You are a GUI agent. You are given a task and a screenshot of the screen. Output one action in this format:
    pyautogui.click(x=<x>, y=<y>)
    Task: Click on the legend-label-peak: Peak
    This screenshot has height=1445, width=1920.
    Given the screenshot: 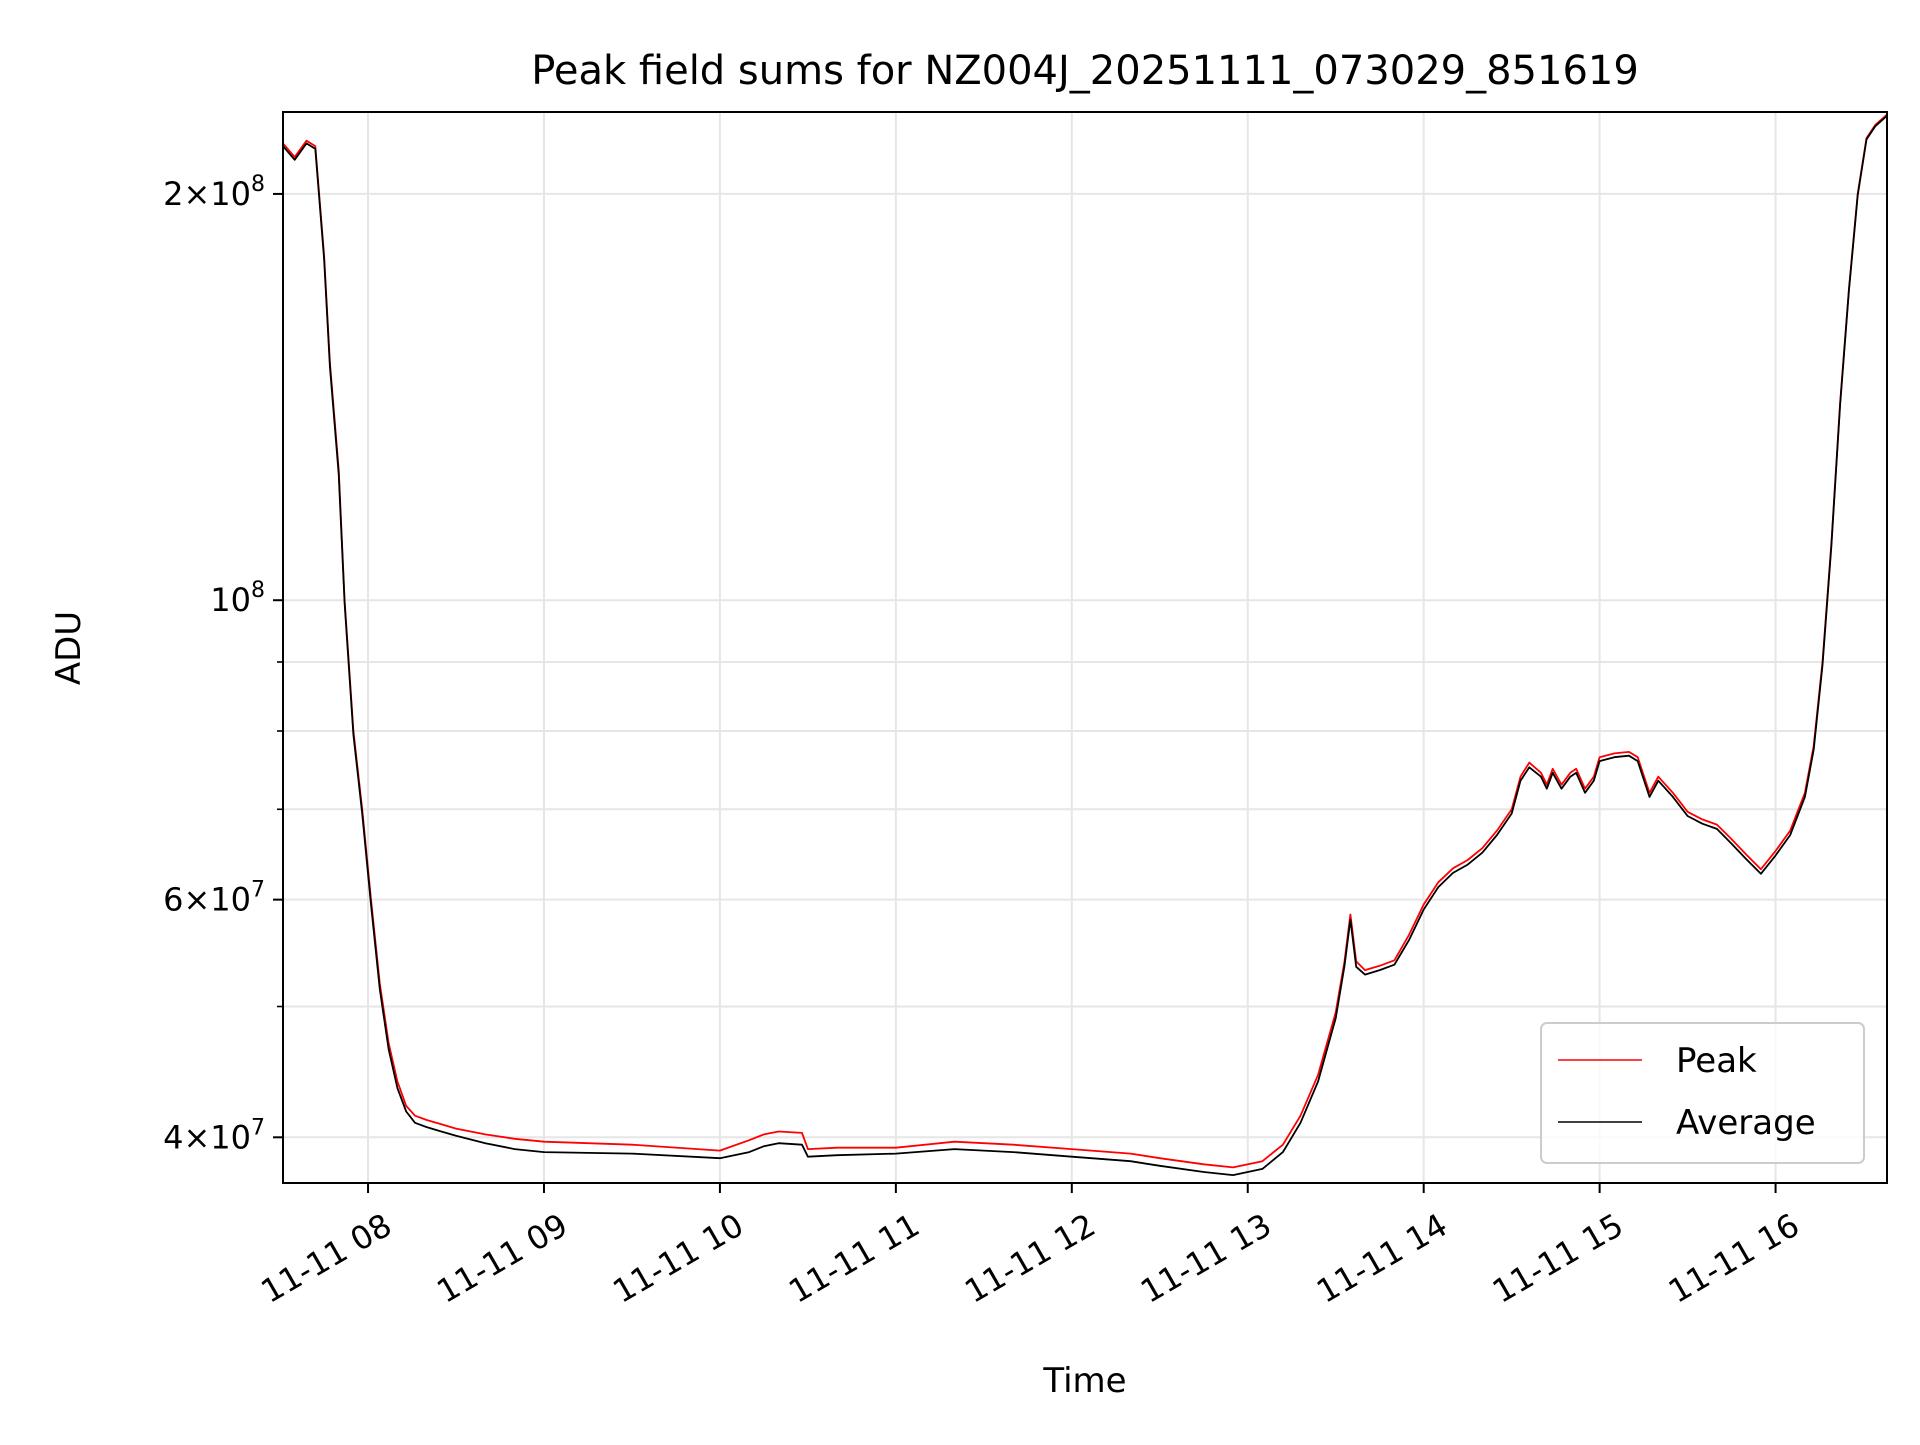 What is the action you would take?
    pyautogui.click(x=1716, y=1061)
    